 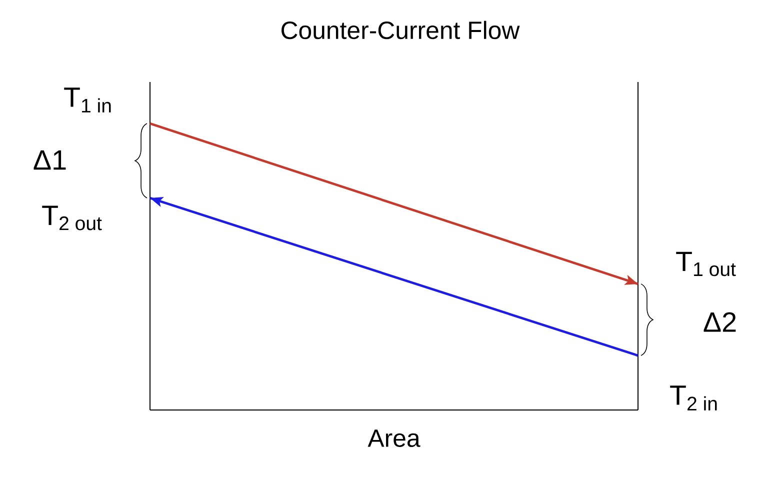 What do you see at coordinates (72, 218) in the screenshot?
I see `annotation: T$_{2 out}$` at bounding box center [72, 218].